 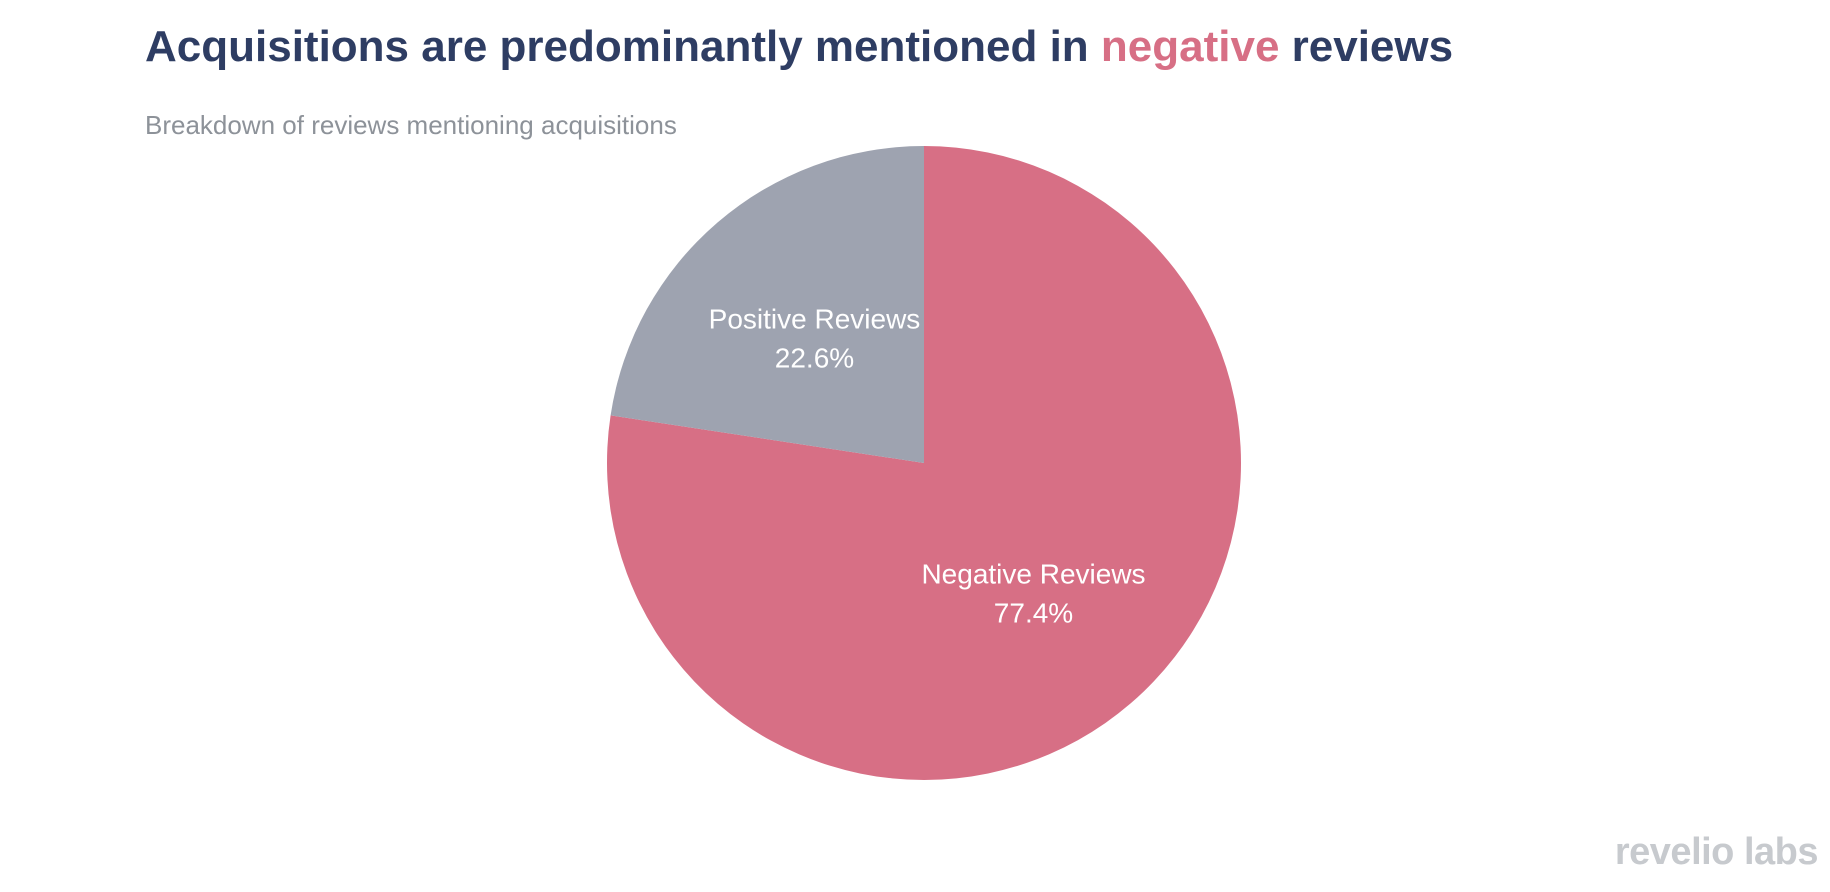 What do you see at coordinates (1033, 612) in the screenshot?
I see `slice-value-negative-reviews: 77.4%` at bounding box center [1033, 612].